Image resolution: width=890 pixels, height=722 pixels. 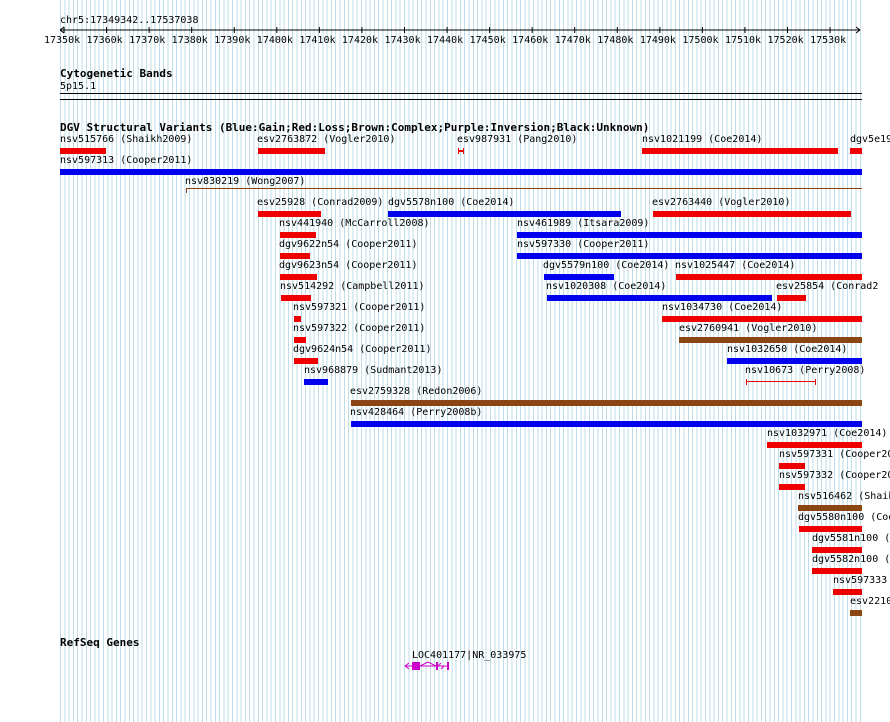 I want to click on ruler-tick-label: 17350k, so click(x=62, y=40).